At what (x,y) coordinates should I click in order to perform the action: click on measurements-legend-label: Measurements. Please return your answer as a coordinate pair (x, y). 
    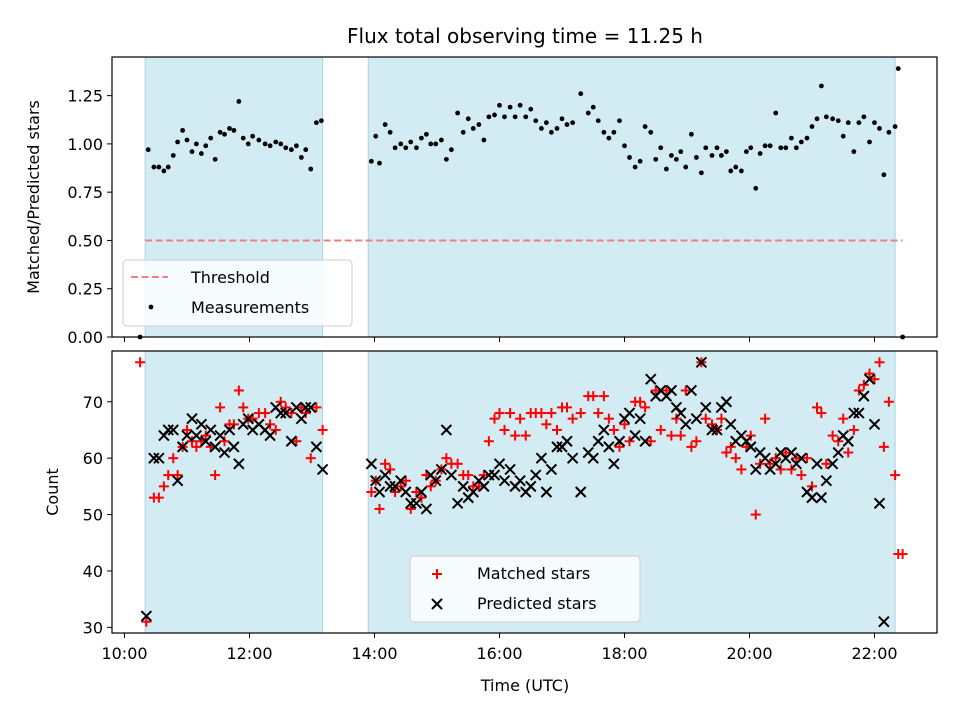
    Looking at the image, I should click on (250, 307).